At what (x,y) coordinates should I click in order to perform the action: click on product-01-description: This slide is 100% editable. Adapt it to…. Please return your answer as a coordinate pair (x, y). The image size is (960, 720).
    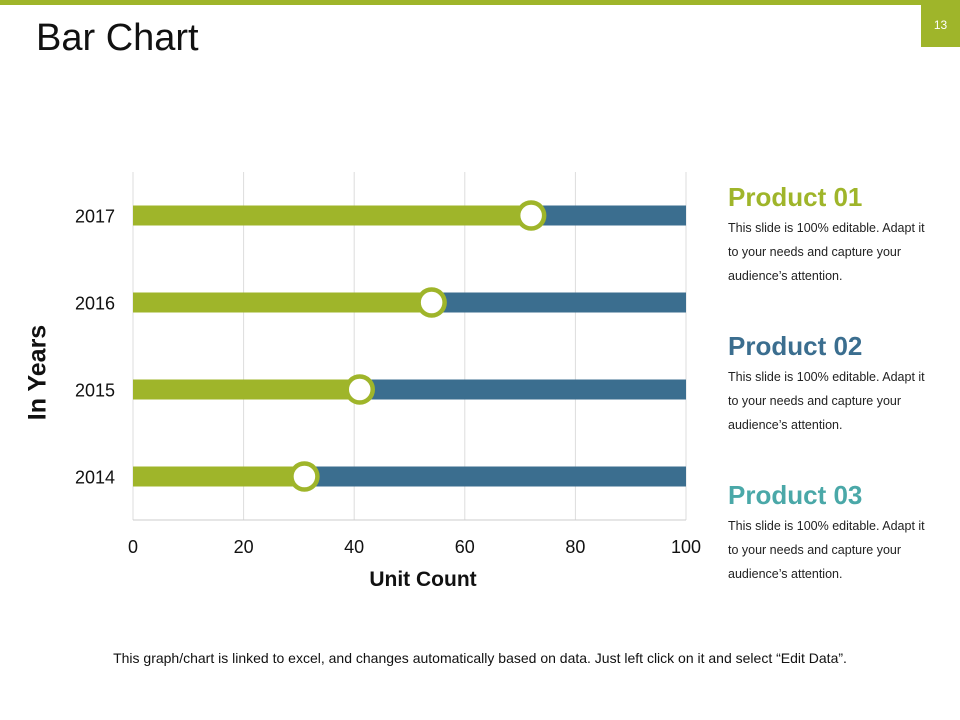
    Looking at the image, I should click on (826, 252).